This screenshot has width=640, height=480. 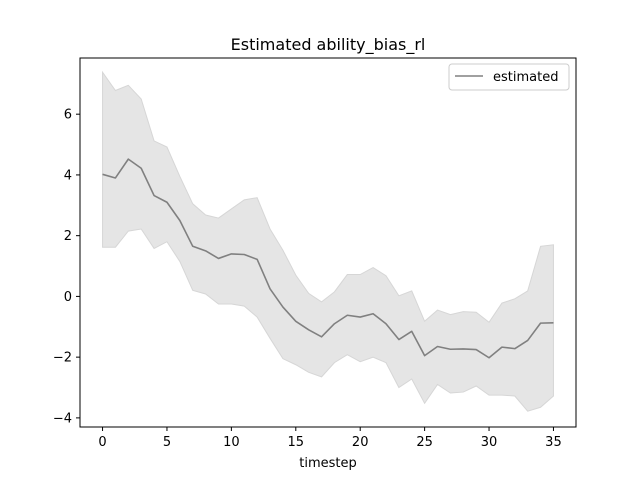 I want to click on legend-box, so click(x=509, y=77).